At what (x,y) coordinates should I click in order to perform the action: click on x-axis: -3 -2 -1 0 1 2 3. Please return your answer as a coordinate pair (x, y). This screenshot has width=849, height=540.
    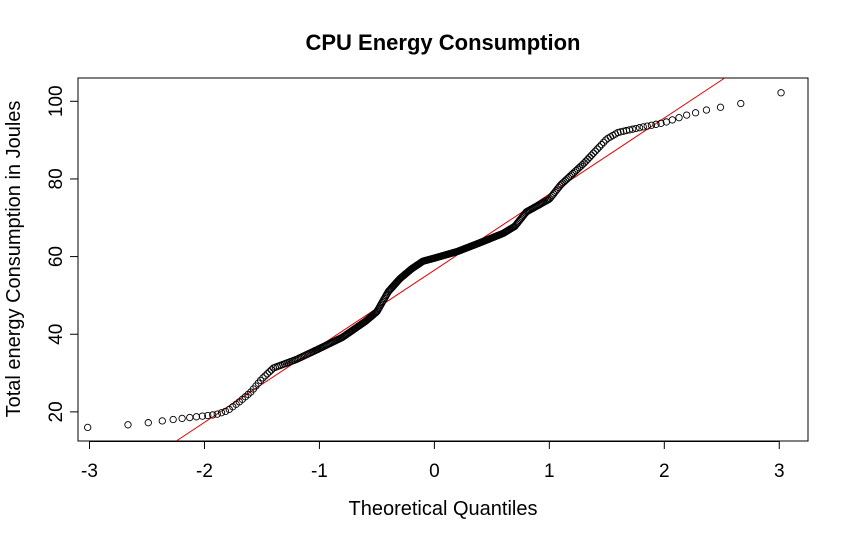
    Looking at the image, I should click on (433, 461).